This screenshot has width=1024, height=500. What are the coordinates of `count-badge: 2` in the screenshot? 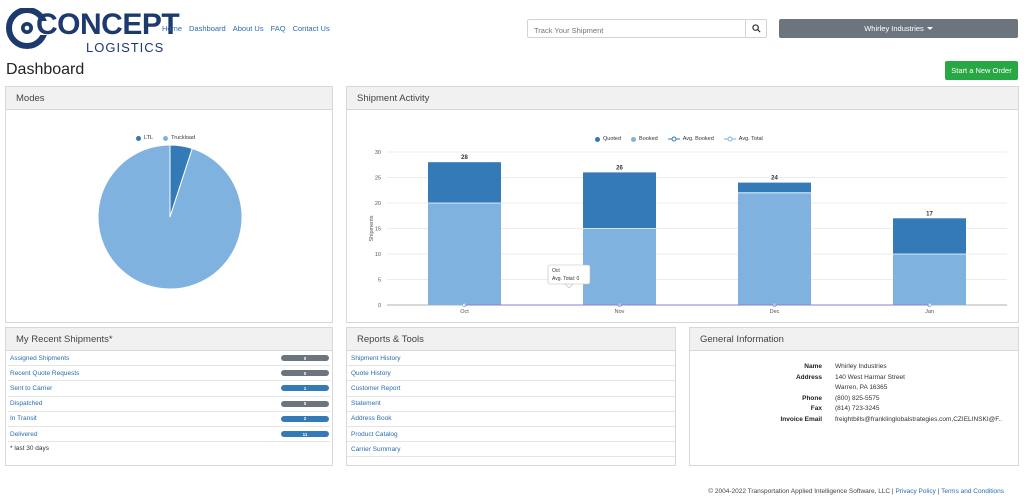 It's located at (305, 418).